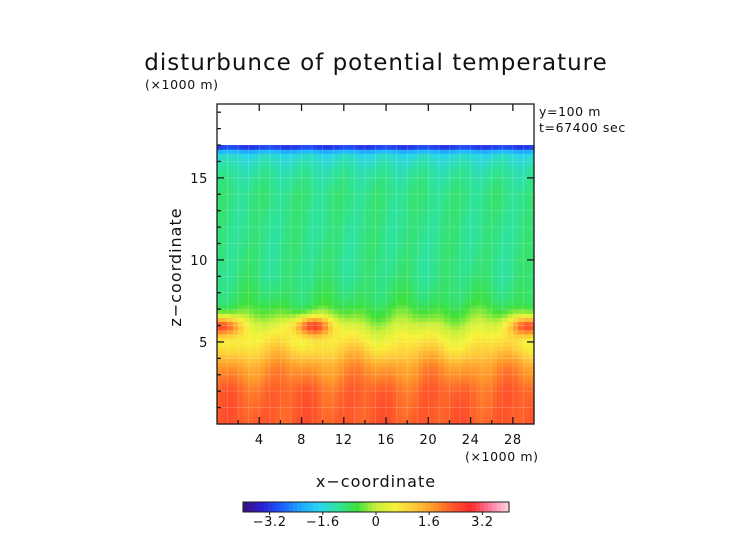  I want to click on colorbar-tick-label: 0, so click(376, 522).